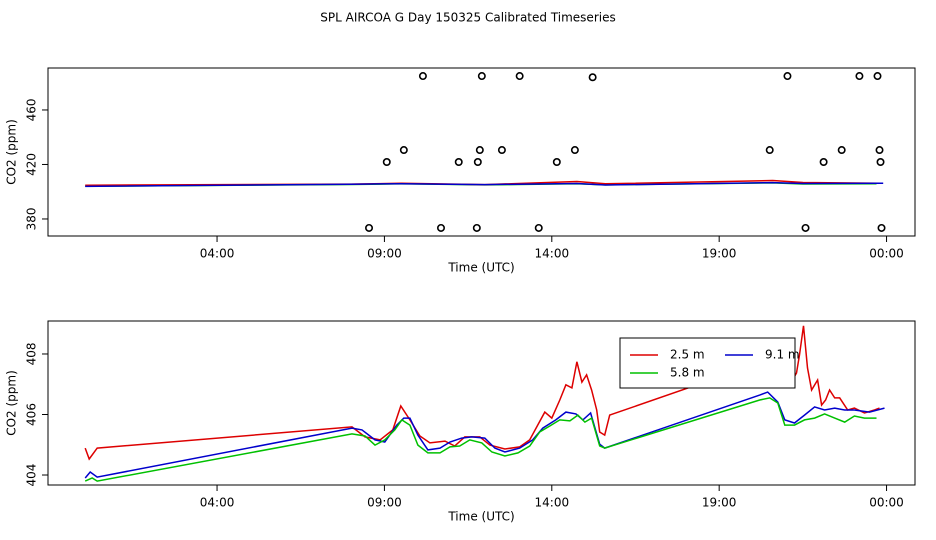 Image resolution: width=936 pixels, height=540 pixels. What do you see at coordinates (687, 373) in the screenshot?
I see `legend-label: 5.8 m` at bounding box center [687, 373].